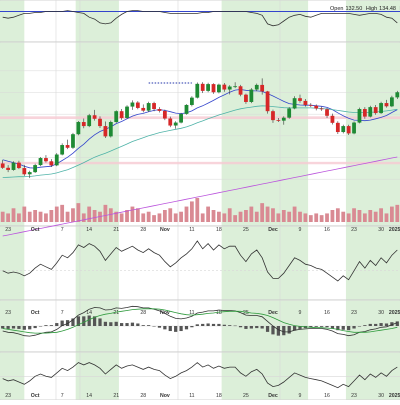  Describe the element at coordinates (143, 396) in the screenshot. I see `macd-date-label: 28` at that location.